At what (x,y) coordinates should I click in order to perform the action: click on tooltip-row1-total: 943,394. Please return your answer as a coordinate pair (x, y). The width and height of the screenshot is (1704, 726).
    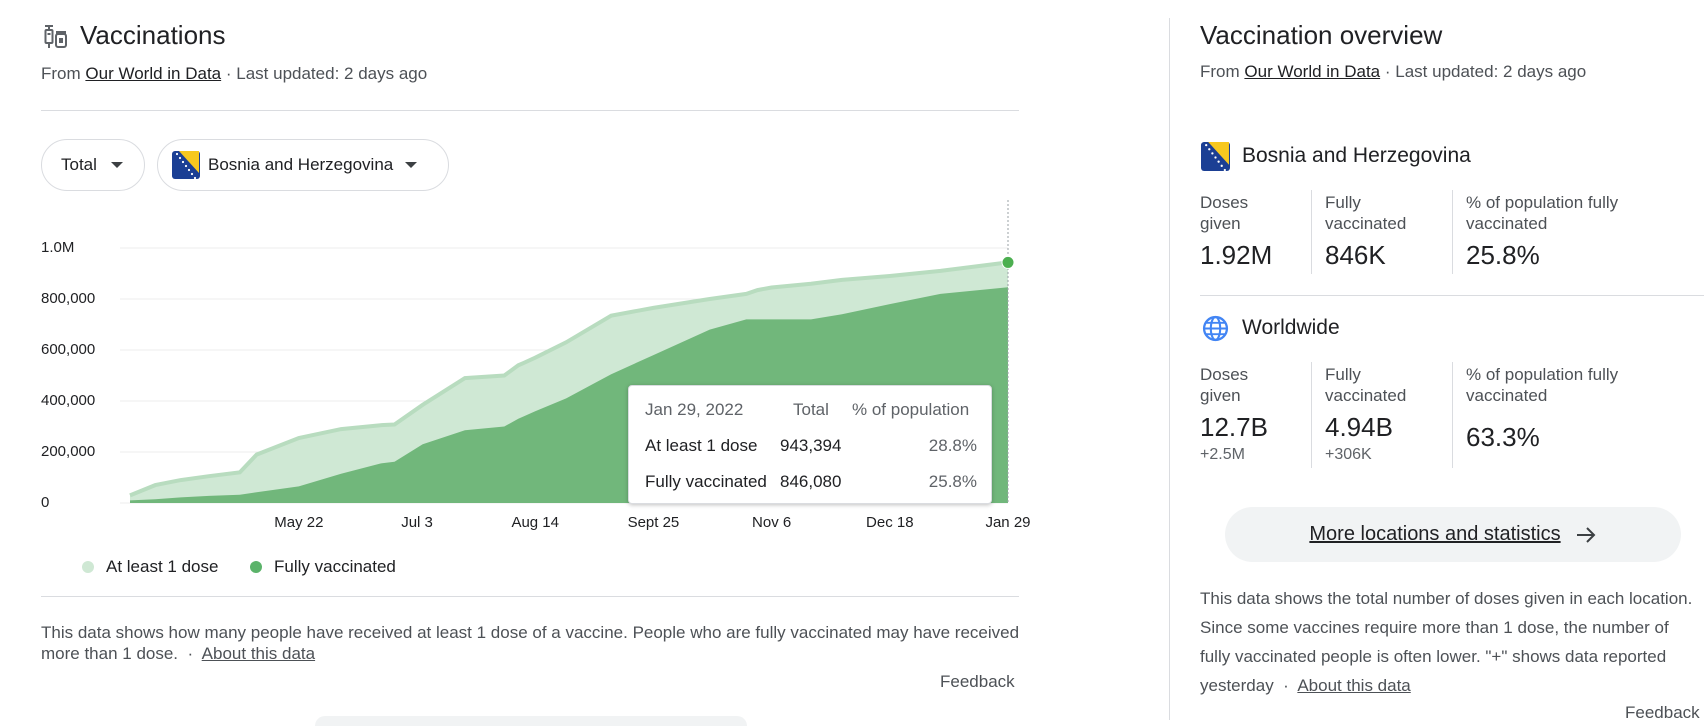
    Looking at the image, I should click on (811, 445).